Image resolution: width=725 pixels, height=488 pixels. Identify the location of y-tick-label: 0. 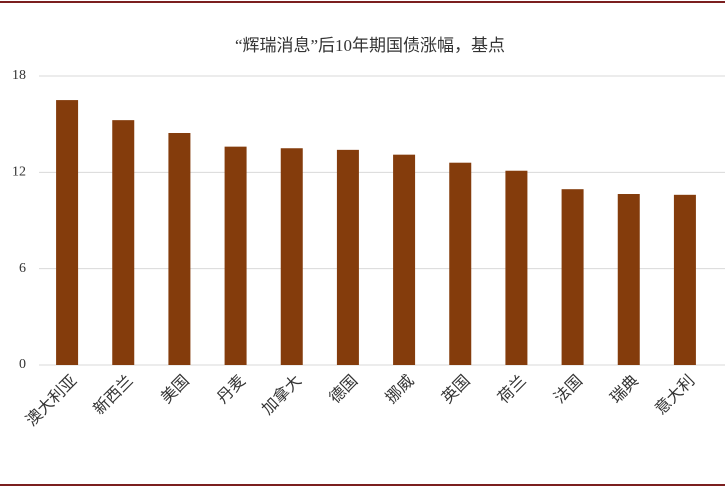
(22, 364).